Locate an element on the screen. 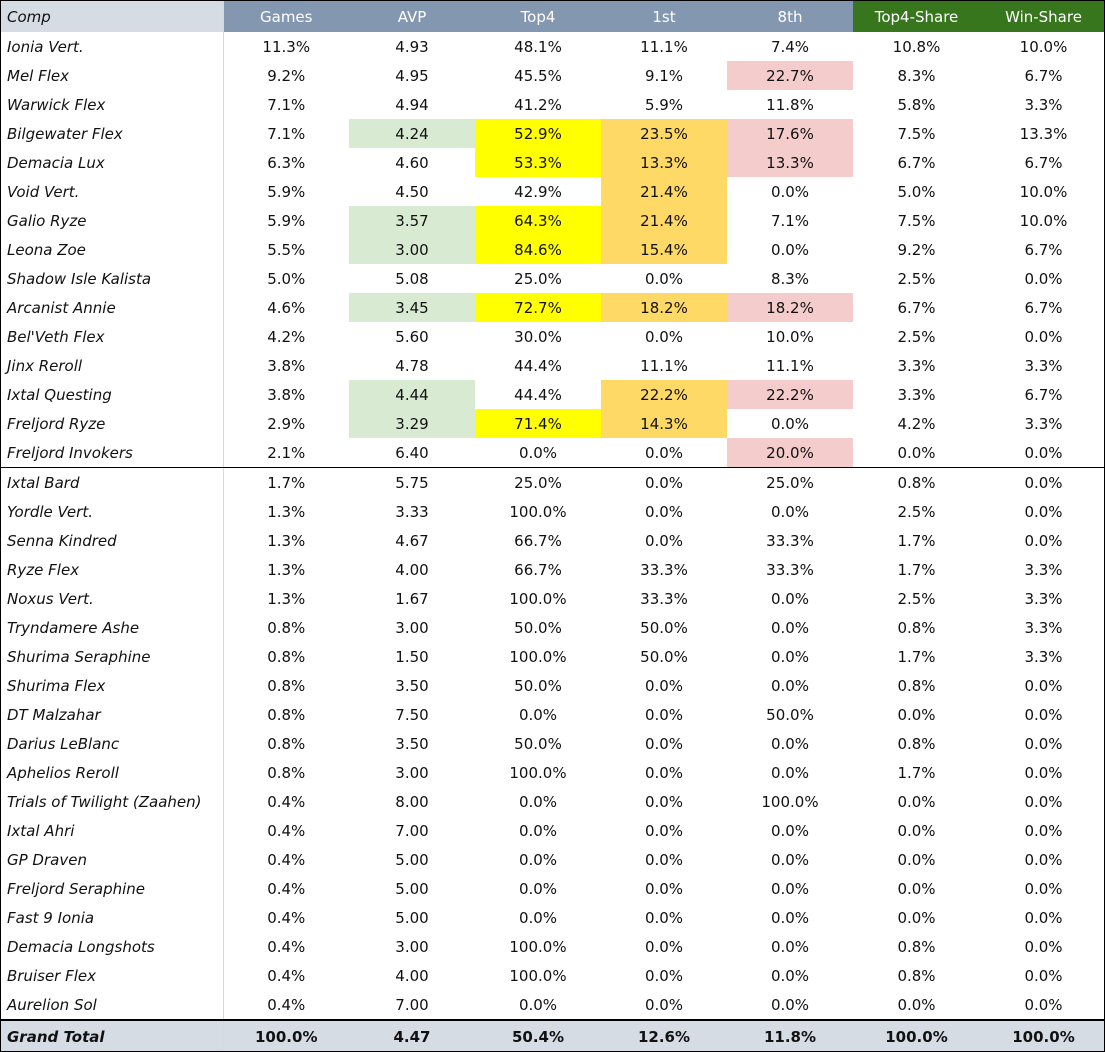 The height and width of the screenshot is (1052, 1105). eighth-cell: 33.3% is located at coordinates (790, 569).